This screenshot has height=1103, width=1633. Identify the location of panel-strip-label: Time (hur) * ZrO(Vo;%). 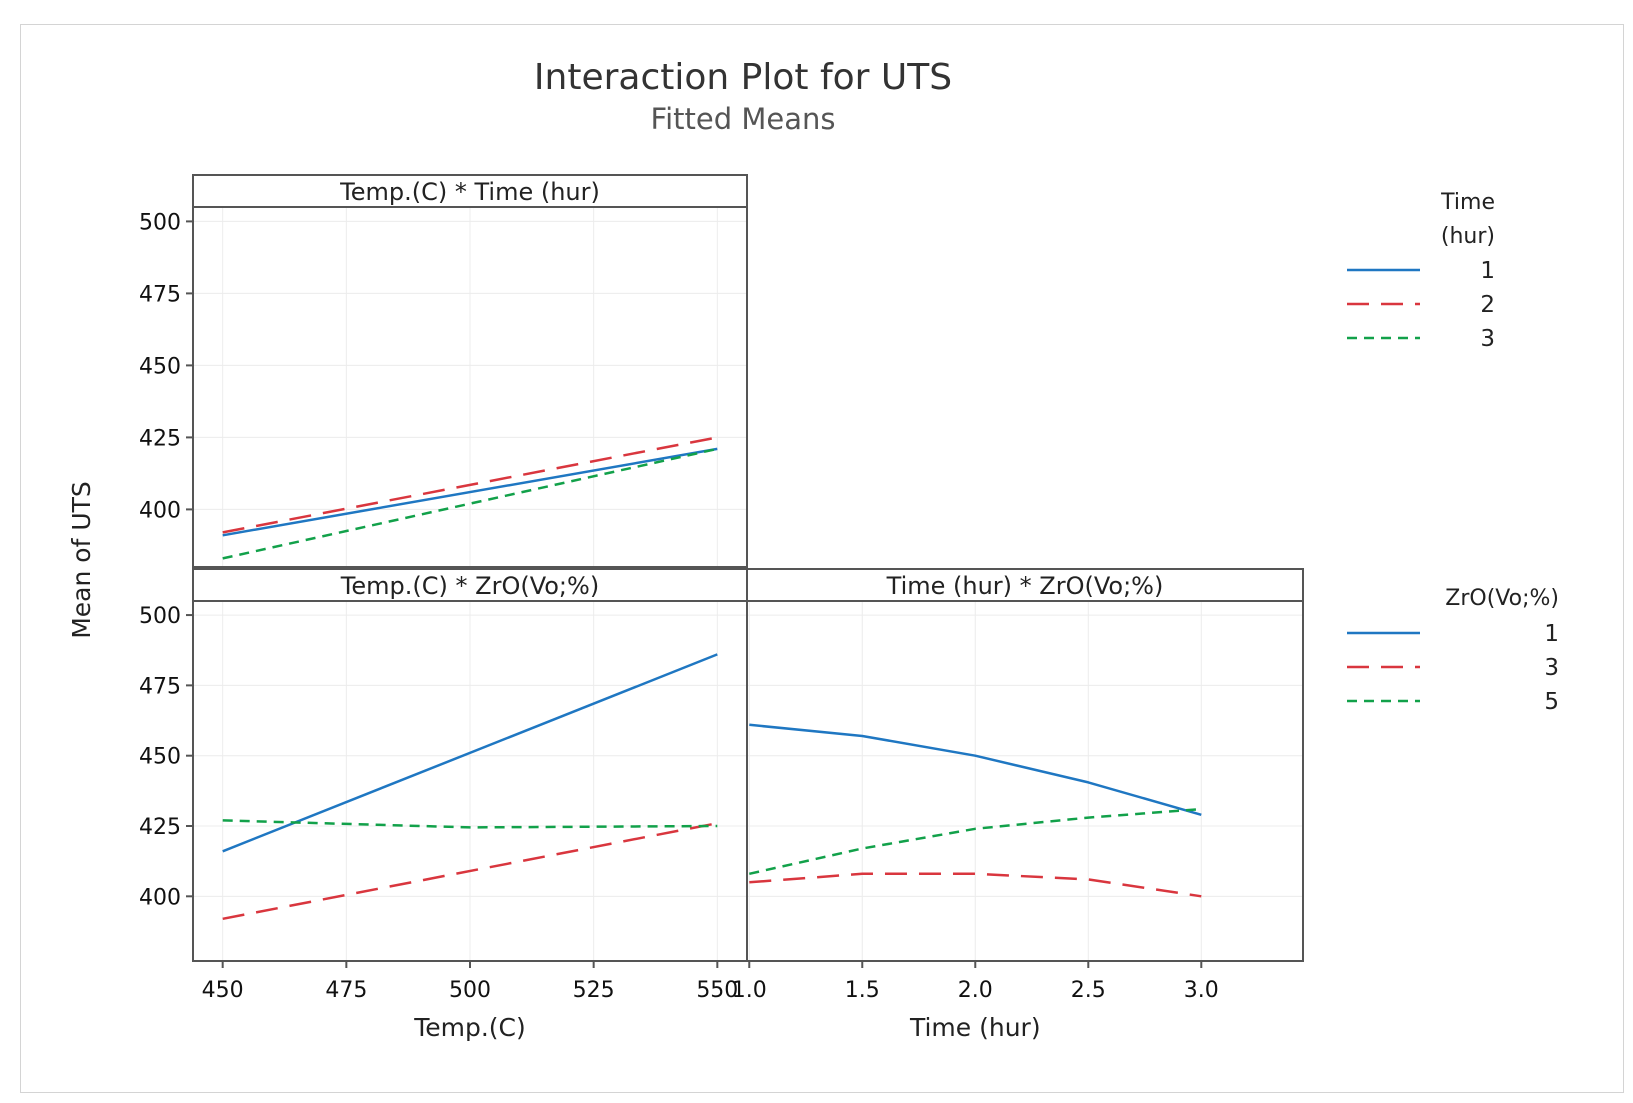
(1025, 586).